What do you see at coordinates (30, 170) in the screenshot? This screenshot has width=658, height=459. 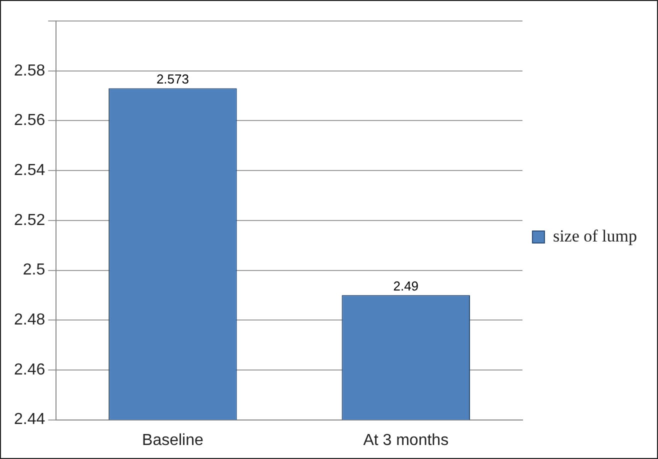 I see `y-tick-label: 2.54` at bounding box center [30, 170].